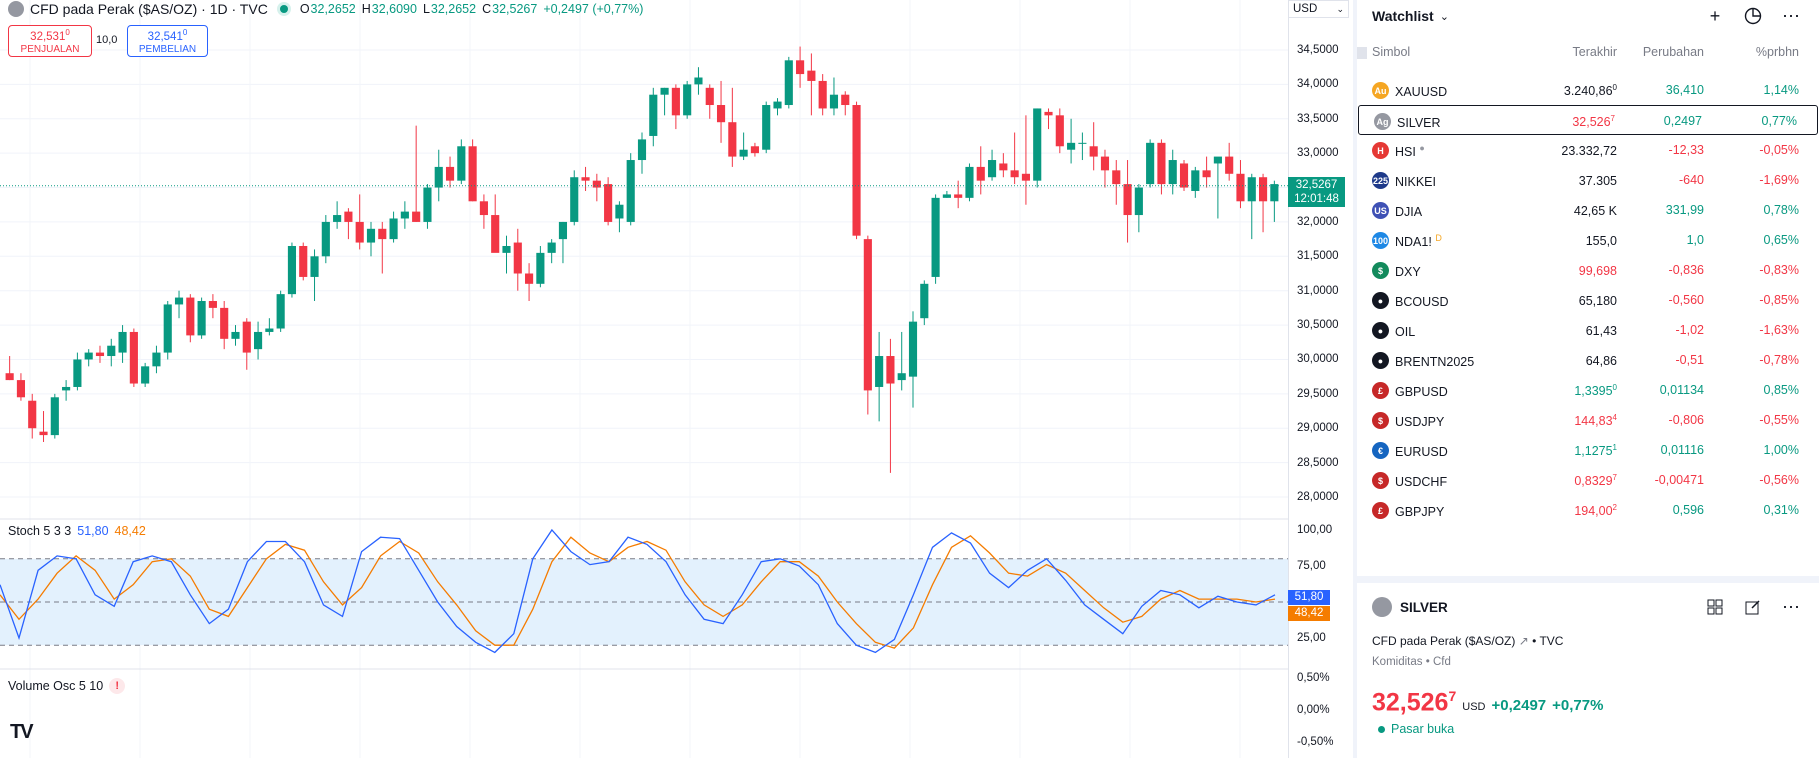  What do you see at coordinates (1690, 360) in the screenshot?
I see `row-change: -0,51` at bounding box center [1690, 360].